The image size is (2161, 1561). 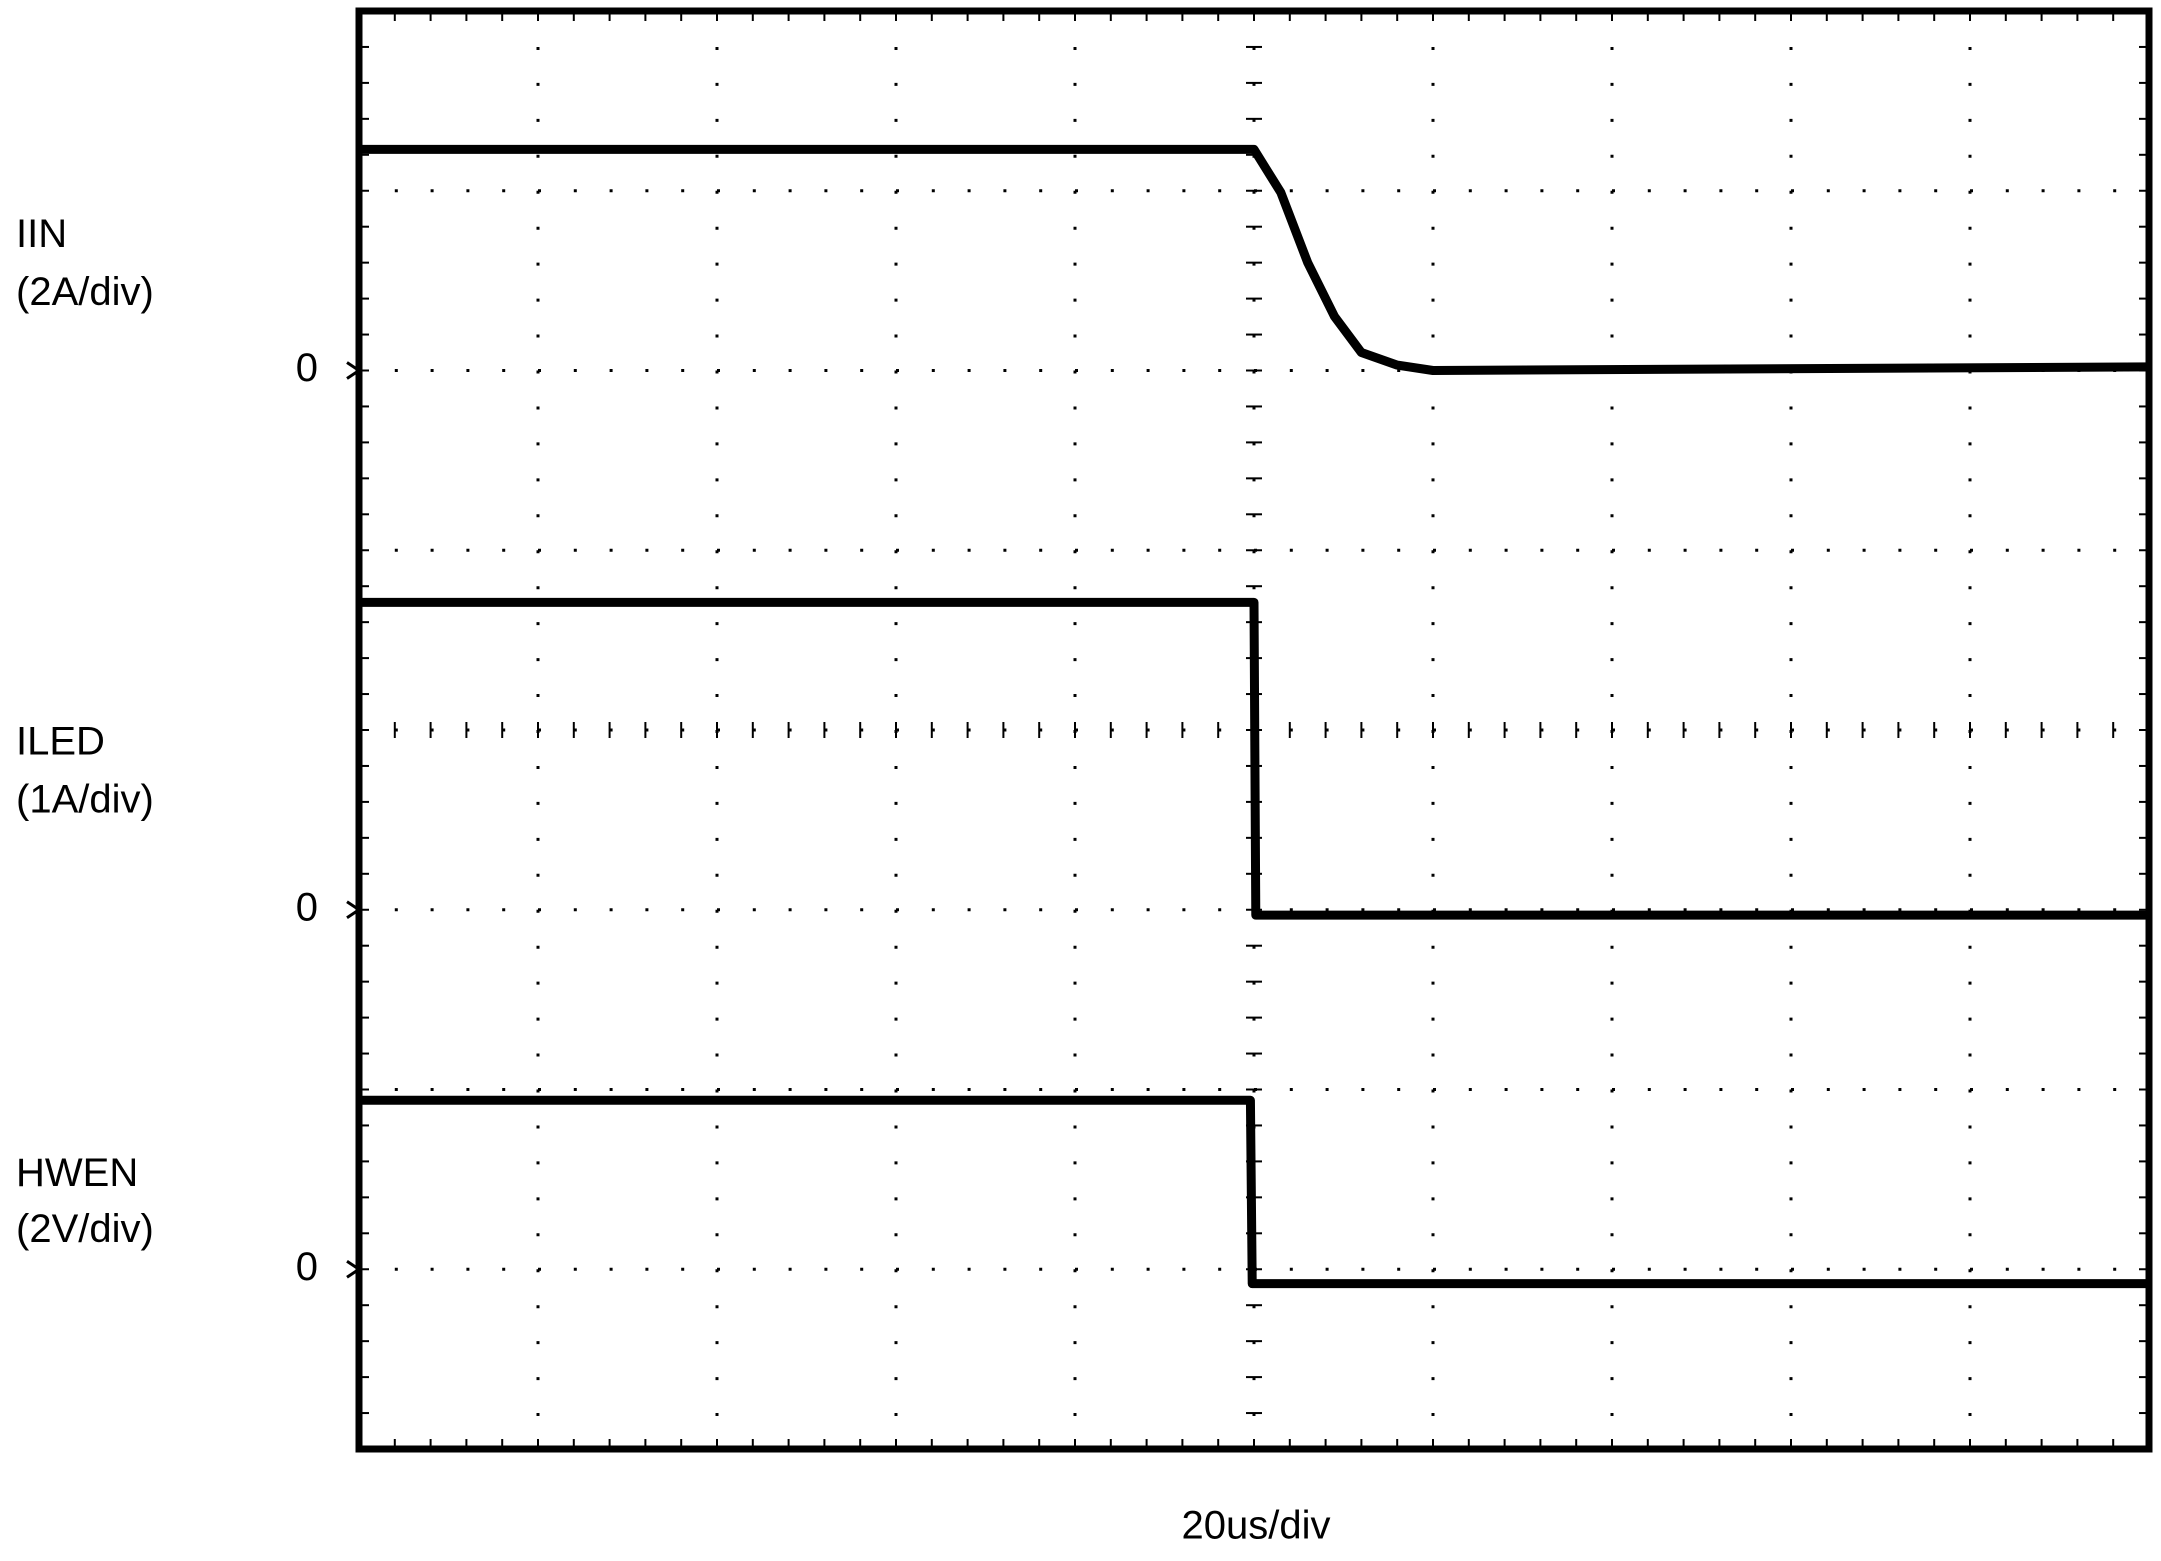 What do you see at coordinates (1256, 1526) in the screenshot?
I see `x-axis-label: 20us/div` at bounding box center [1256, 1526].